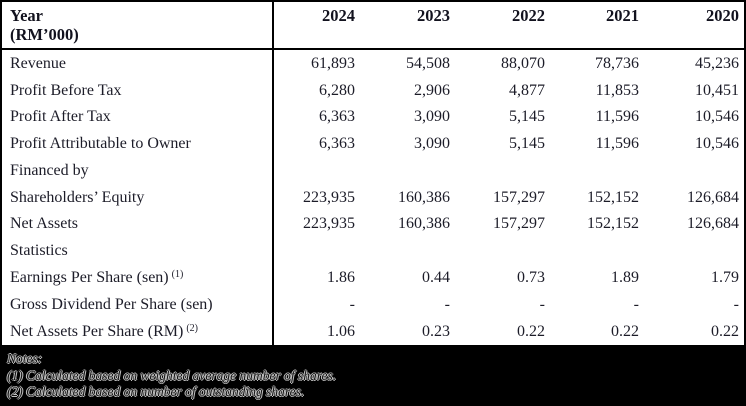 Image resolution: width=746 pixels, height=406 pixels. Describe the element at coordinates (138, 26) in the screenshot. I see `year-units-header-cell: Year (RM’000)` at that location.